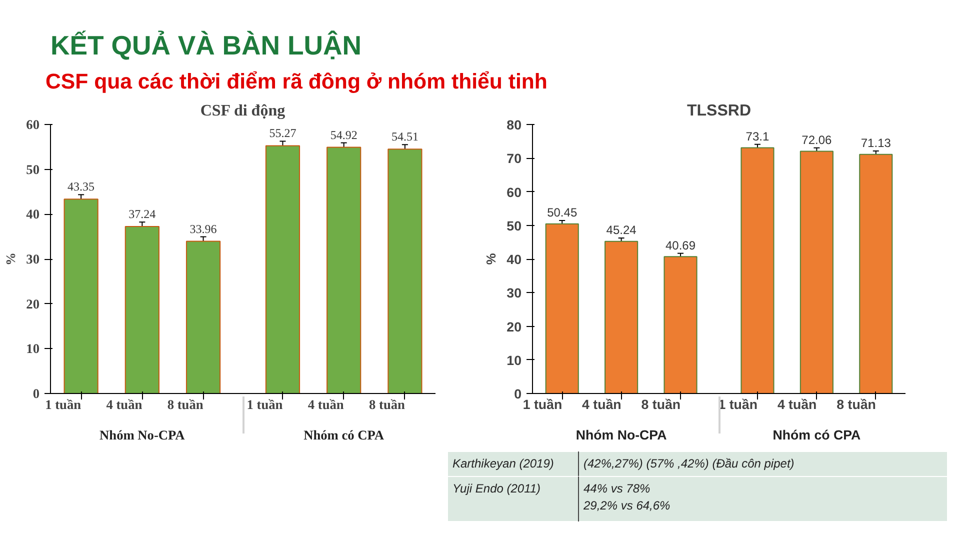 This screenshot has width=960, height=540. Describe the element at coordinates (758, 136) in the screenshot. I see `data-label: 73.1` at that location.